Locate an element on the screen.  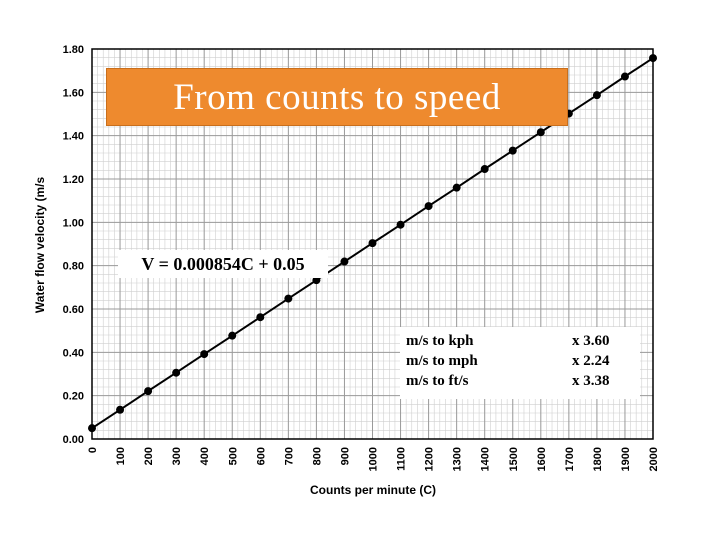
equation-text: V = 0.000854C + 0.05 is located at coordinates (223, 263).